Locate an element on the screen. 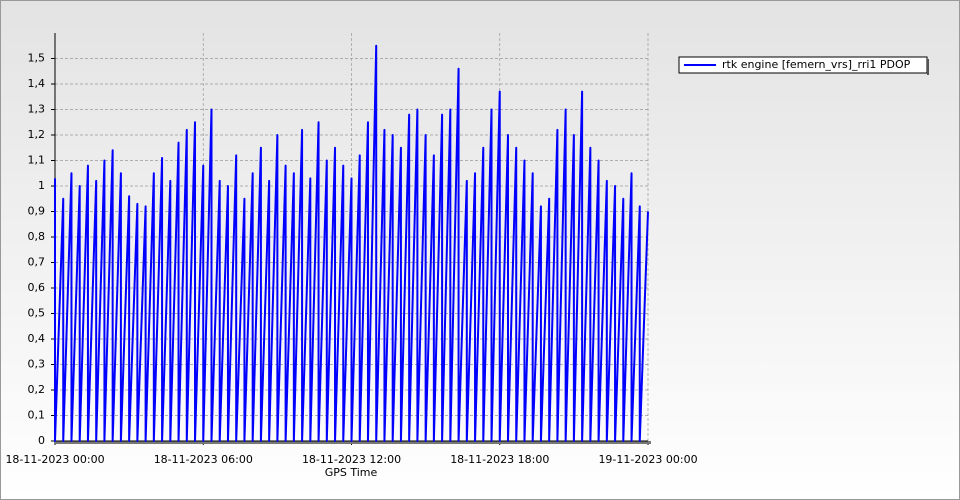 The width and height of the screenshot is (960, 500). legend-shadow is located at coordinates (928, 67).